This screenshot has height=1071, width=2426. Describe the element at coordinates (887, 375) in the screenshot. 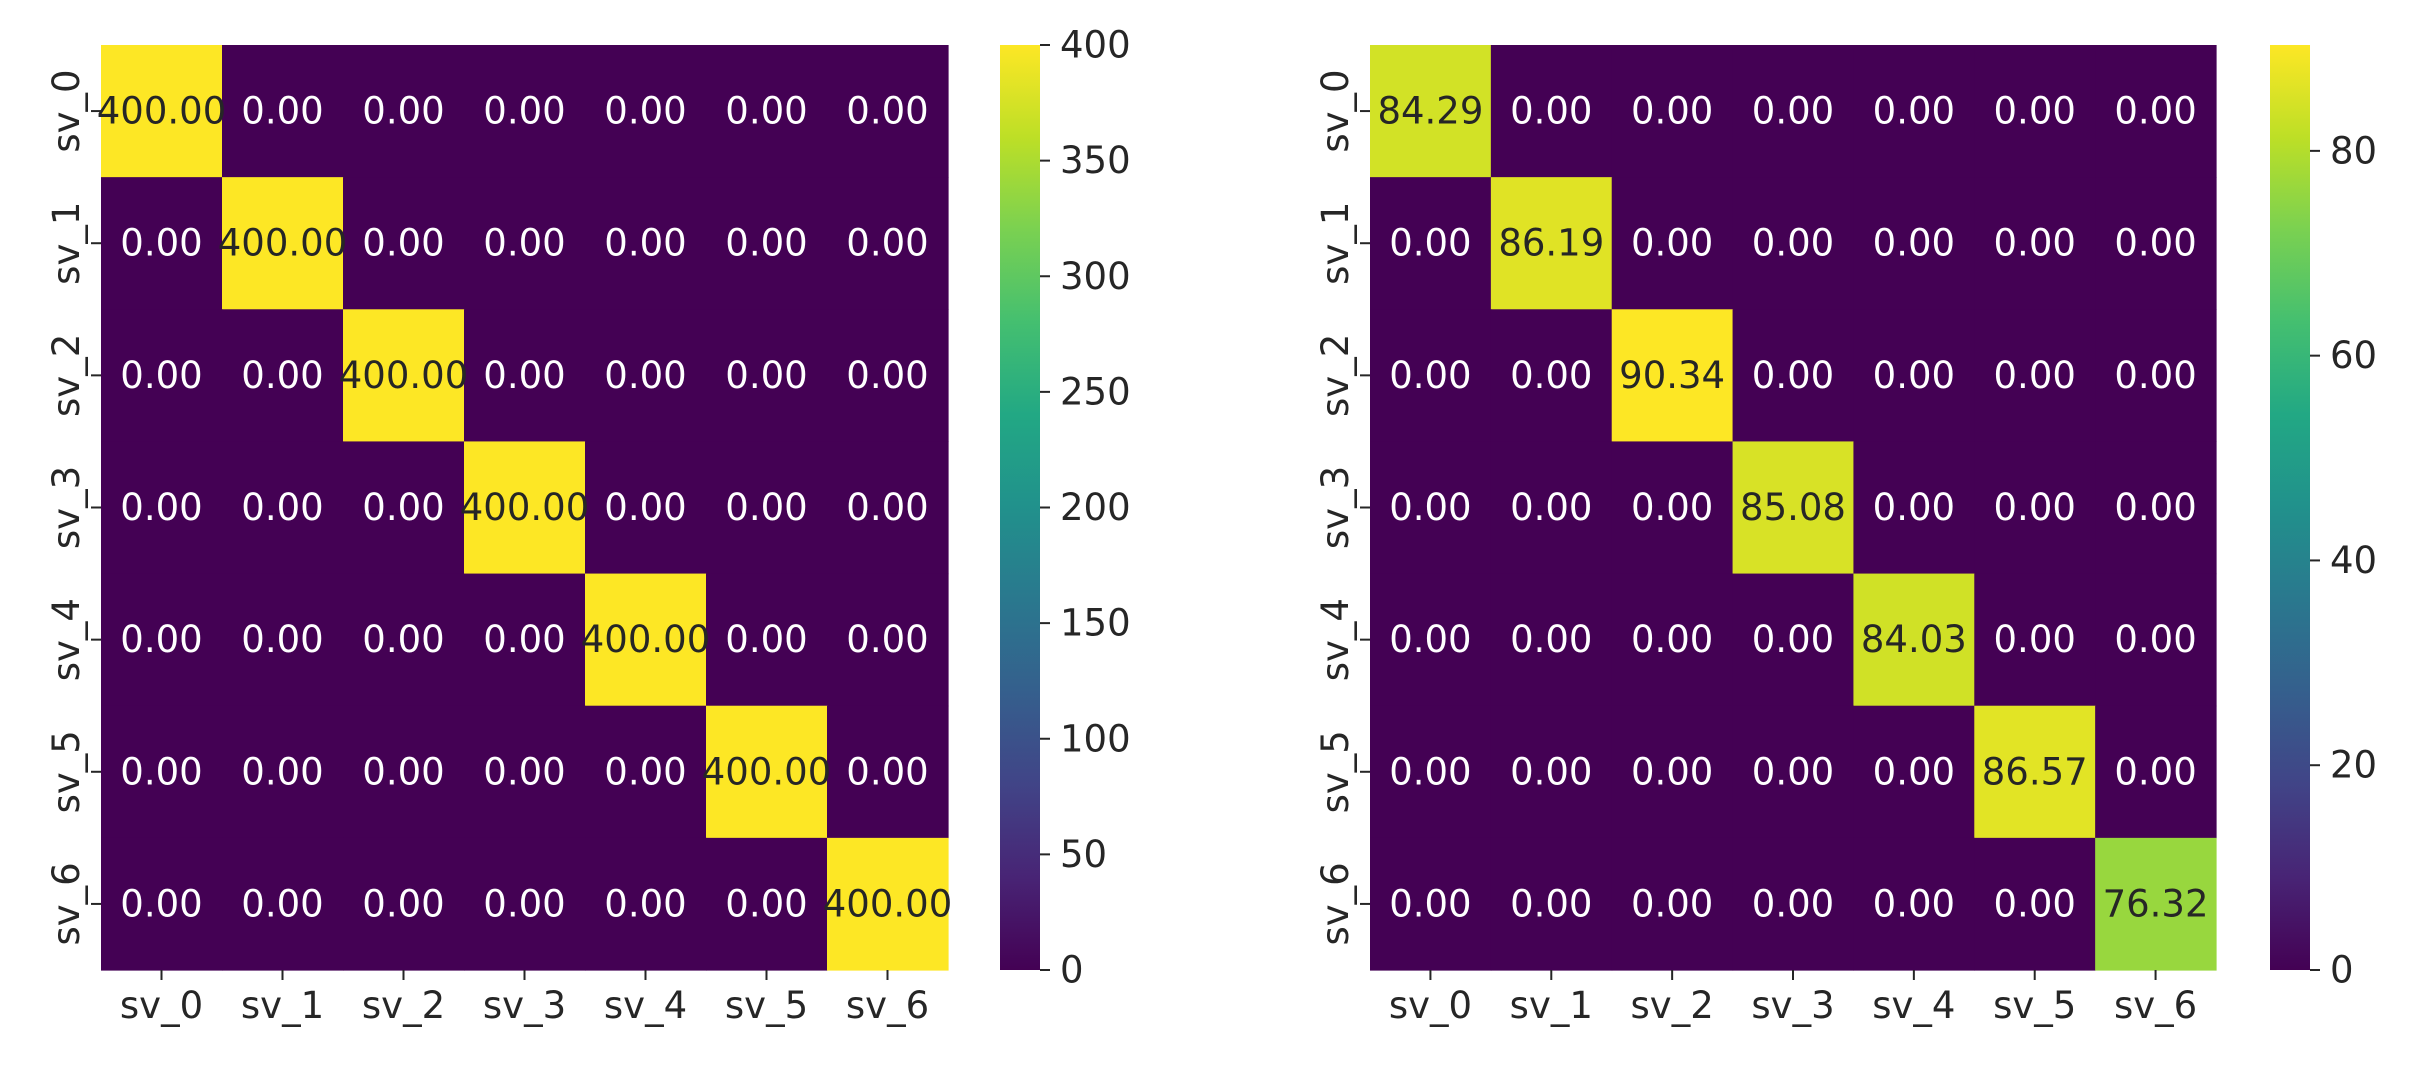

I see `cell-annotation-r2-c6: 0.00` at that location.